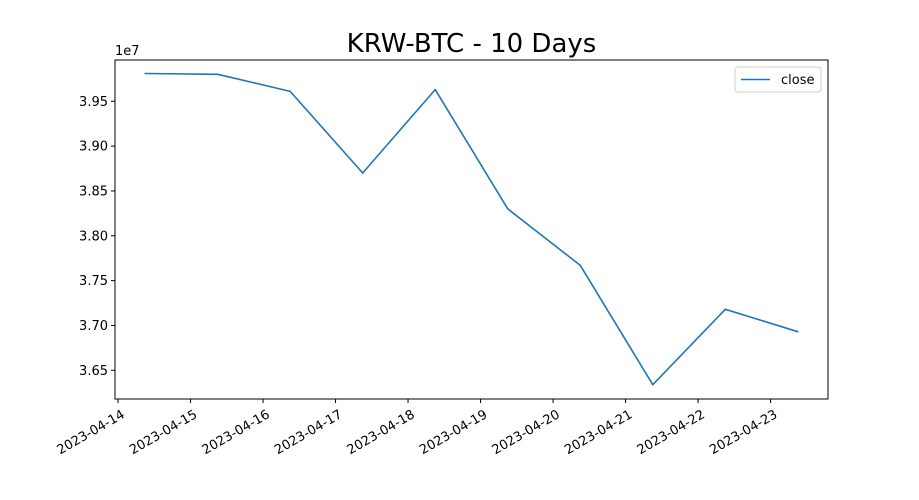 Image resolution: width=919 pixels, height=500 pixels. Describe the element at coordinates (598, 432) in the screenshot. I see `x-tick-label: 2023-04-21` at that location.